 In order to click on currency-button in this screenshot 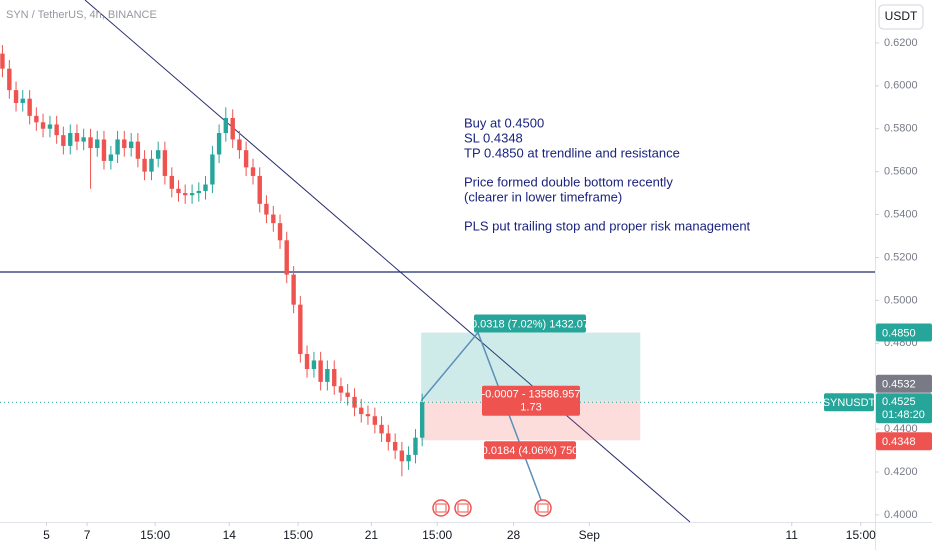, I will do `click(901, 17)`.